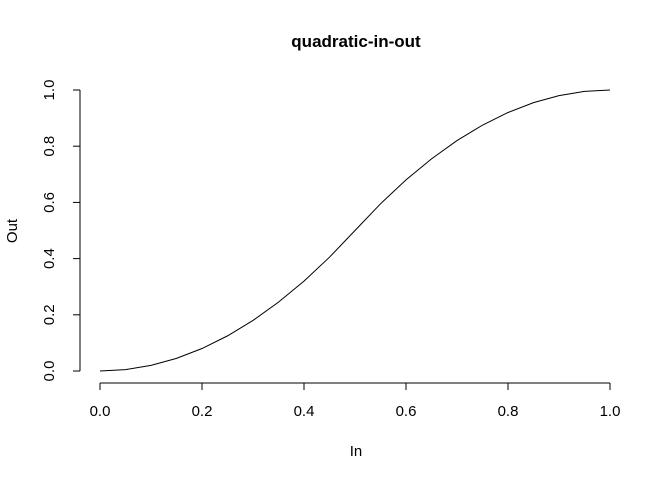 This screenshot has height=480, width=672. I want to click on y-tick-label: 0.4, so click(49, 258).